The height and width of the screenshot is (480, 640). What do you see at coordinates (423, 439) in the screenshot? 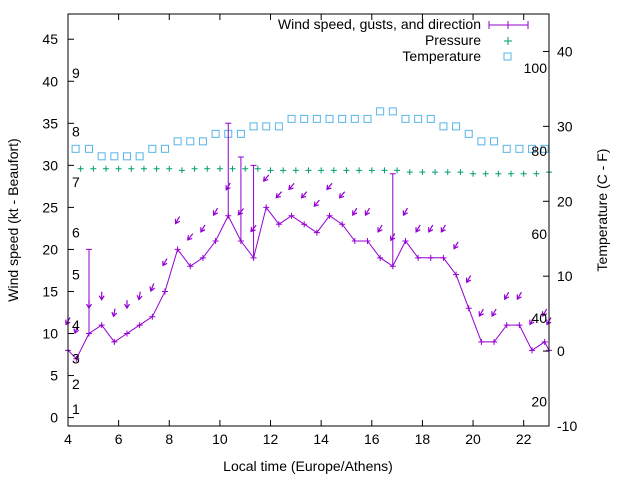
I see `x-tick-label: 18` at bounding box center [423, 439].